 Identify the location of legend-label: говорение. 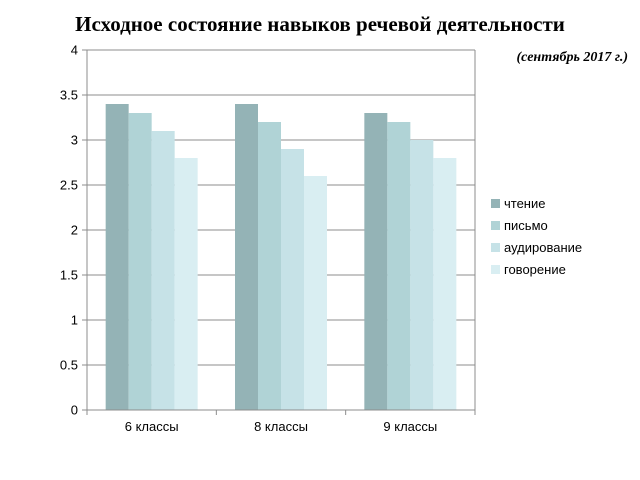
(535, 269).